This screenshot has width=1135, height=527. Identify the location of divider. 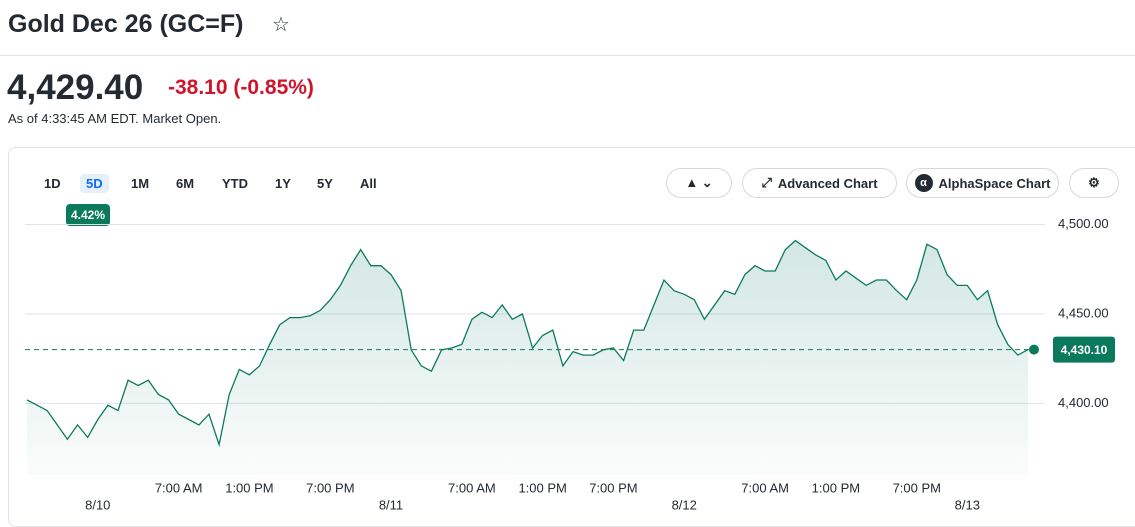
(567, 55).